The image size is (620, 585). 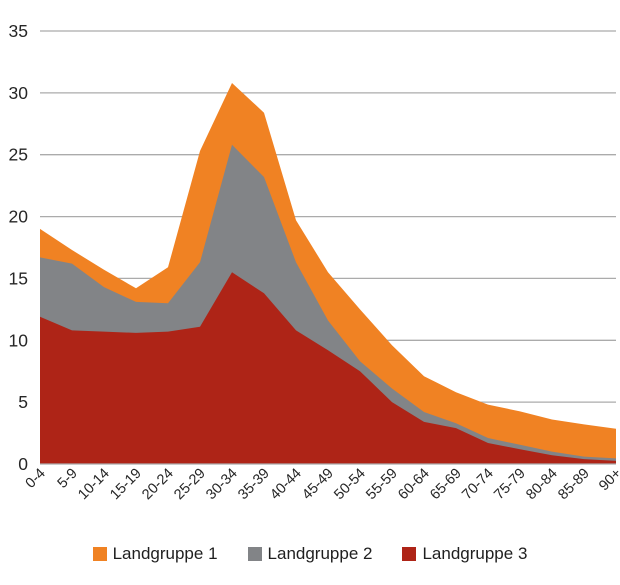 What do you see at coordinates (475, 553) in the screenshot?
I see `legend-label-landgruppe-3: Landgruppe 3` at bounding box center [475, 553].